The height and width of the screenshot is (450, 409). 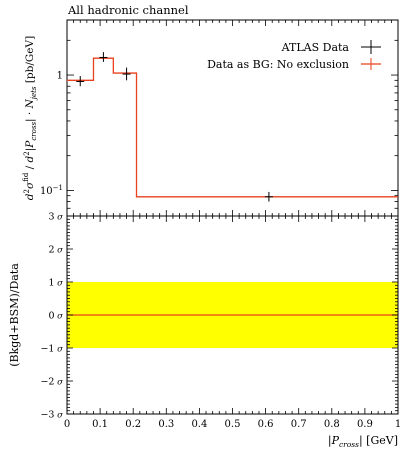 What do you see at coordinates (67, 424) in the screenshot?
I see `x-tick-label: 0` at bounding box center [67, 424].